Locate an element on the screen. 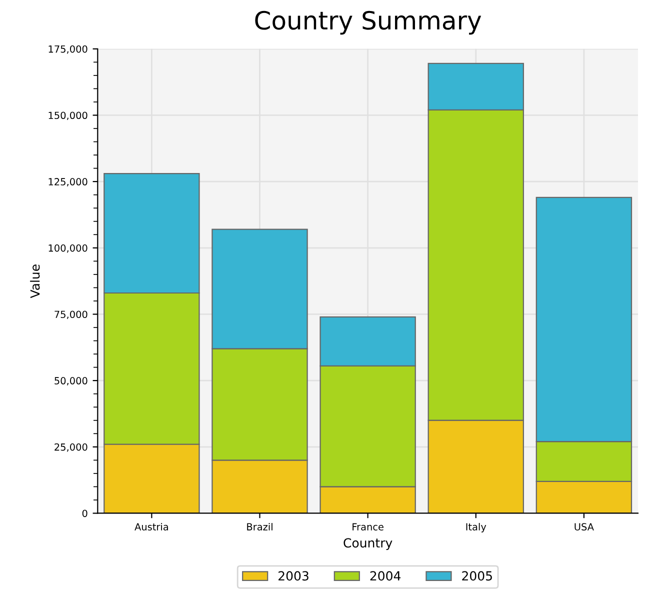 The width and height of the screenshot is (651, 611). y-tick-label: 150,000 is located at coordinates (68, 116).